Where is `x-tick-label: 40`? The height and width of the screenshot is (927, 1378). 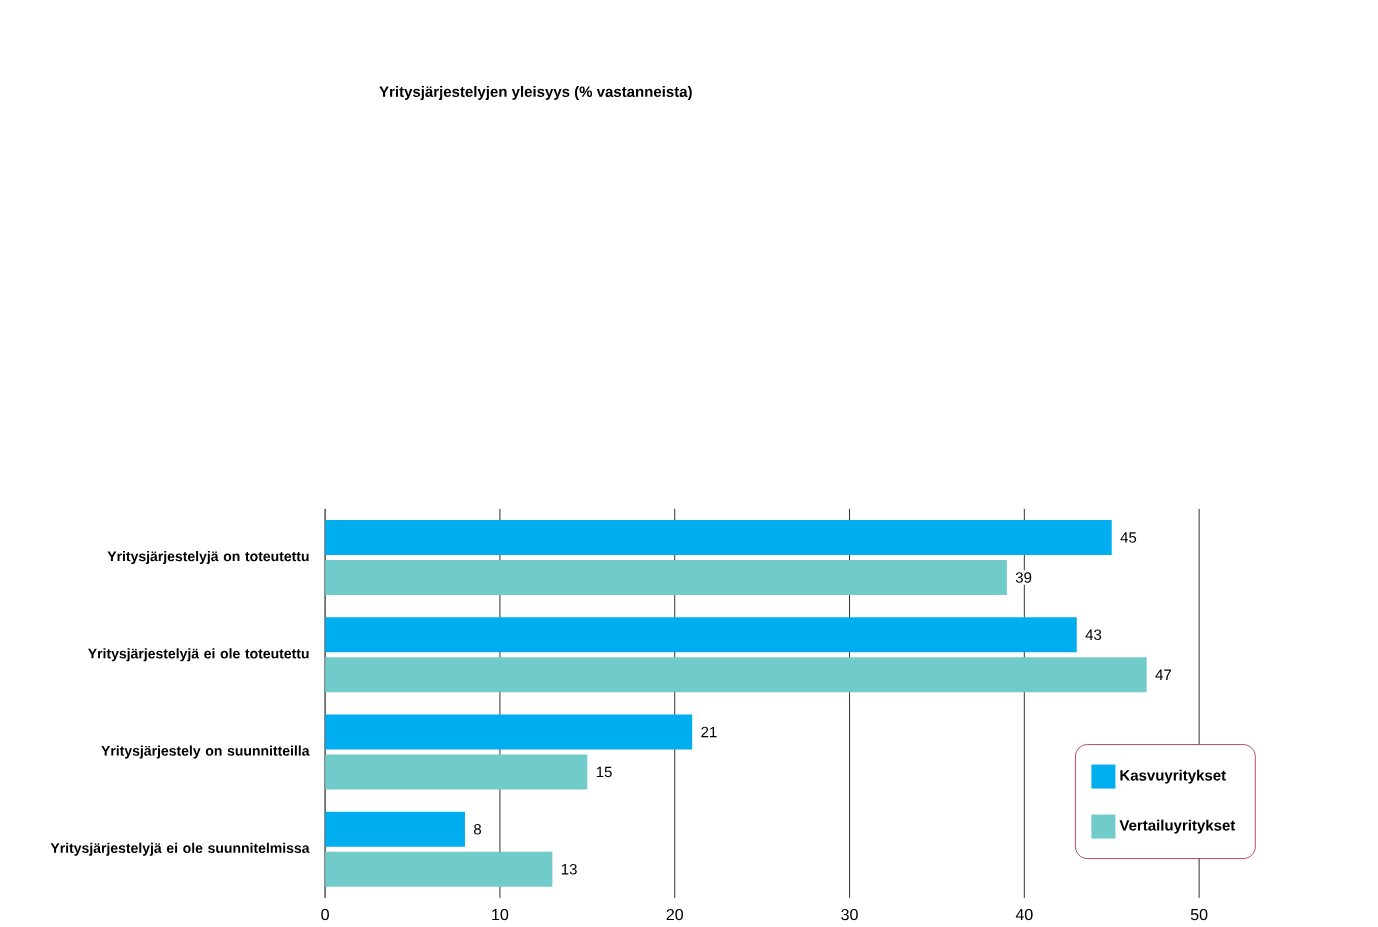 x-tick-label: 40 is located at coordinates (1024, 914).